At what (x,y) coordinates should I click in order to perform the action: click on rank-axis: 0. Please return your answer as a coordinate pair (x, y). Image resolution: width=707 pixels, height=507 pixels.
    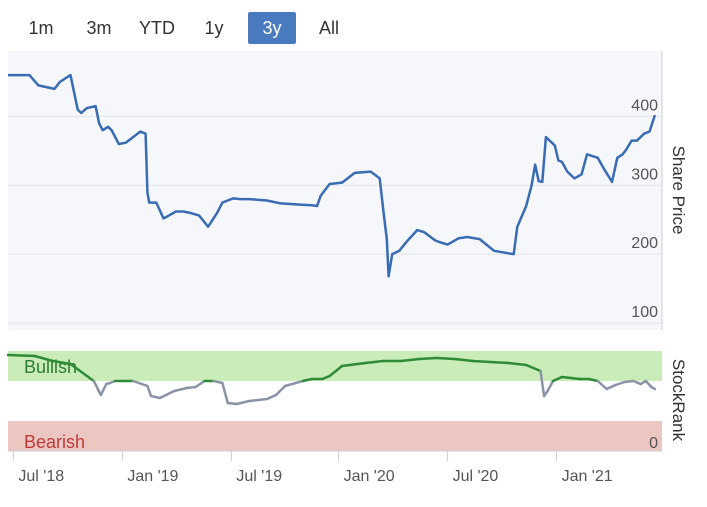
    Looking at the image, I should click on (653, 443).